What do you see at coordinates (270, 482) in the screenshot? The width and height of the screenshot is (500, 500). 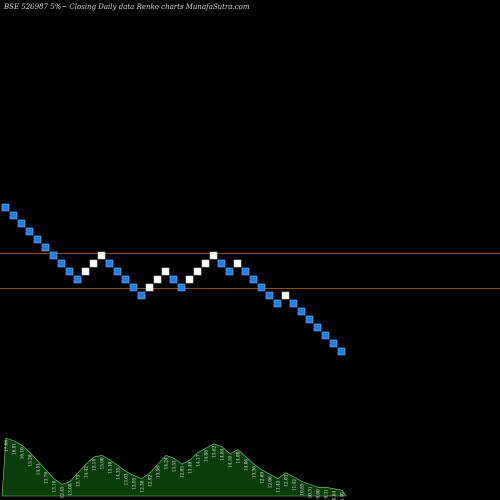 I see `volume-label: 12.06` at bounding box center [270, 482].